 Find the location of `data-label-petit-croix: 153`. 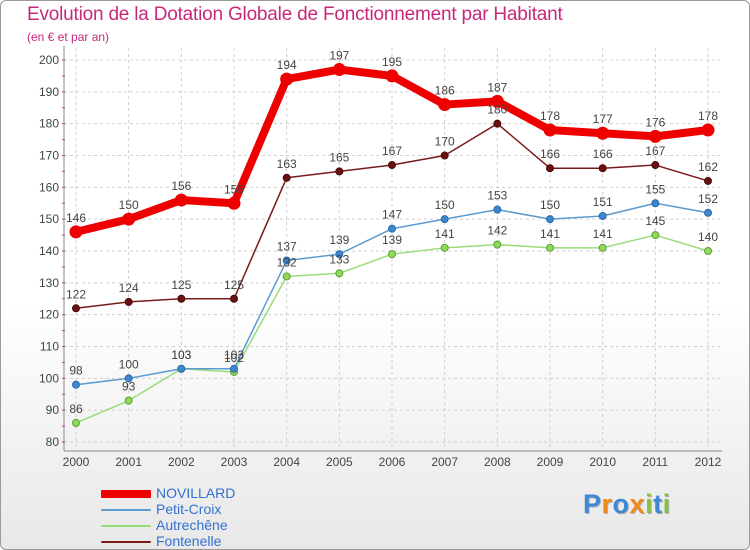

data-label-petit-croix: 153 is located at coordinates (497, 196).